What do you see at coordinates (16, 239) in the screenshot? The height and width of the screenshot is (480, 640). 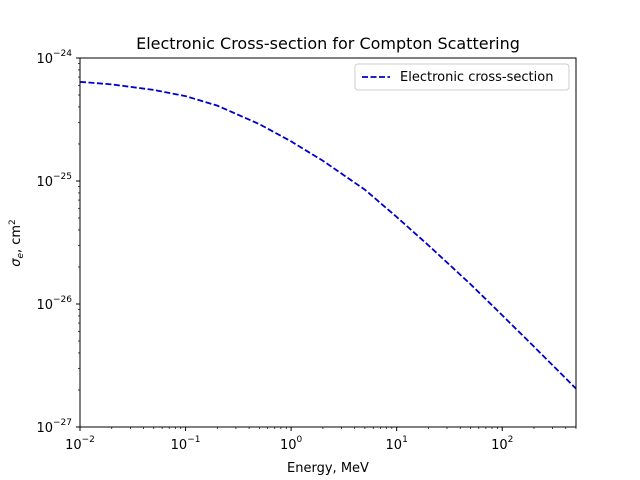 I see `y-axis-label-unit: , cm` at bounding box center [16, 239].